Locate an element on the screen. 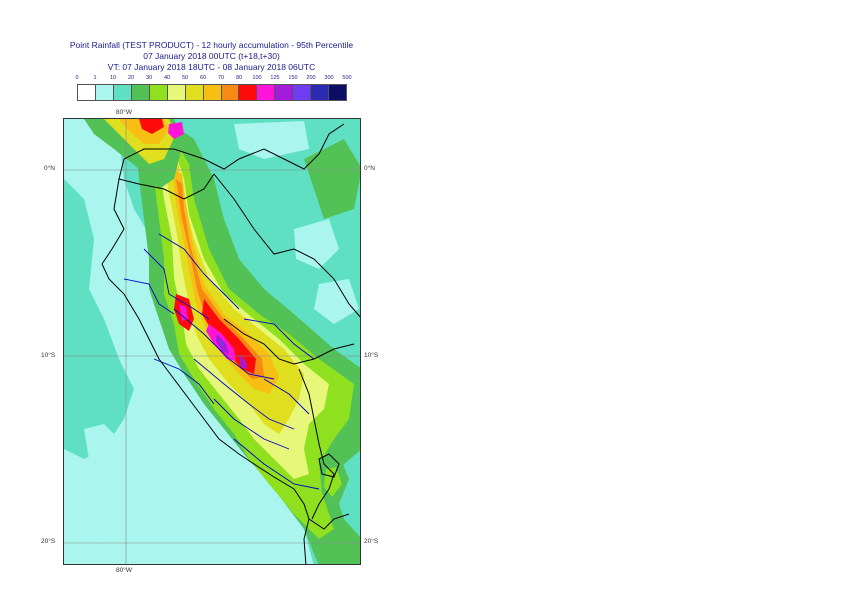 The image size is (842, 596). legend-tick-label: 1 is located at coordinates (95, 78).